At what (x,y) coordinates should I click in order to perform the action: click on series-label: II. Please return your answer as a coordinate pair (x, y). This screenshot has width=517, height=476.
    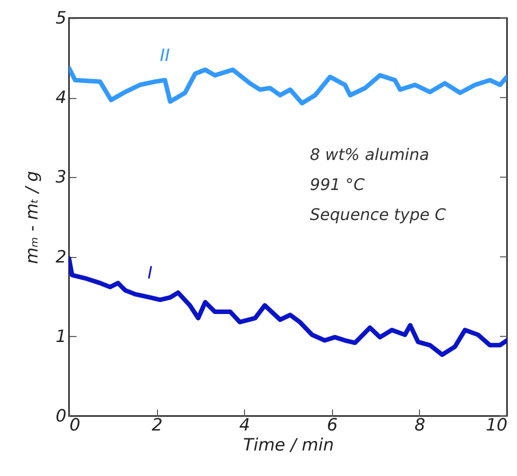
    Looking at the image, I should click on (165, 56).